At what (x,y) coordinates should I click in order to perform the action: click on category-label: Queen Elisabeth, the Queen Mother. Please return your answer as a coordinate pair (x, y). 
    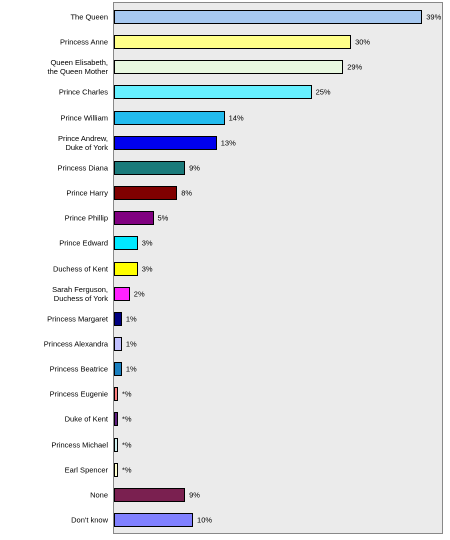
    Looking at the image, I should click on (77, 67).